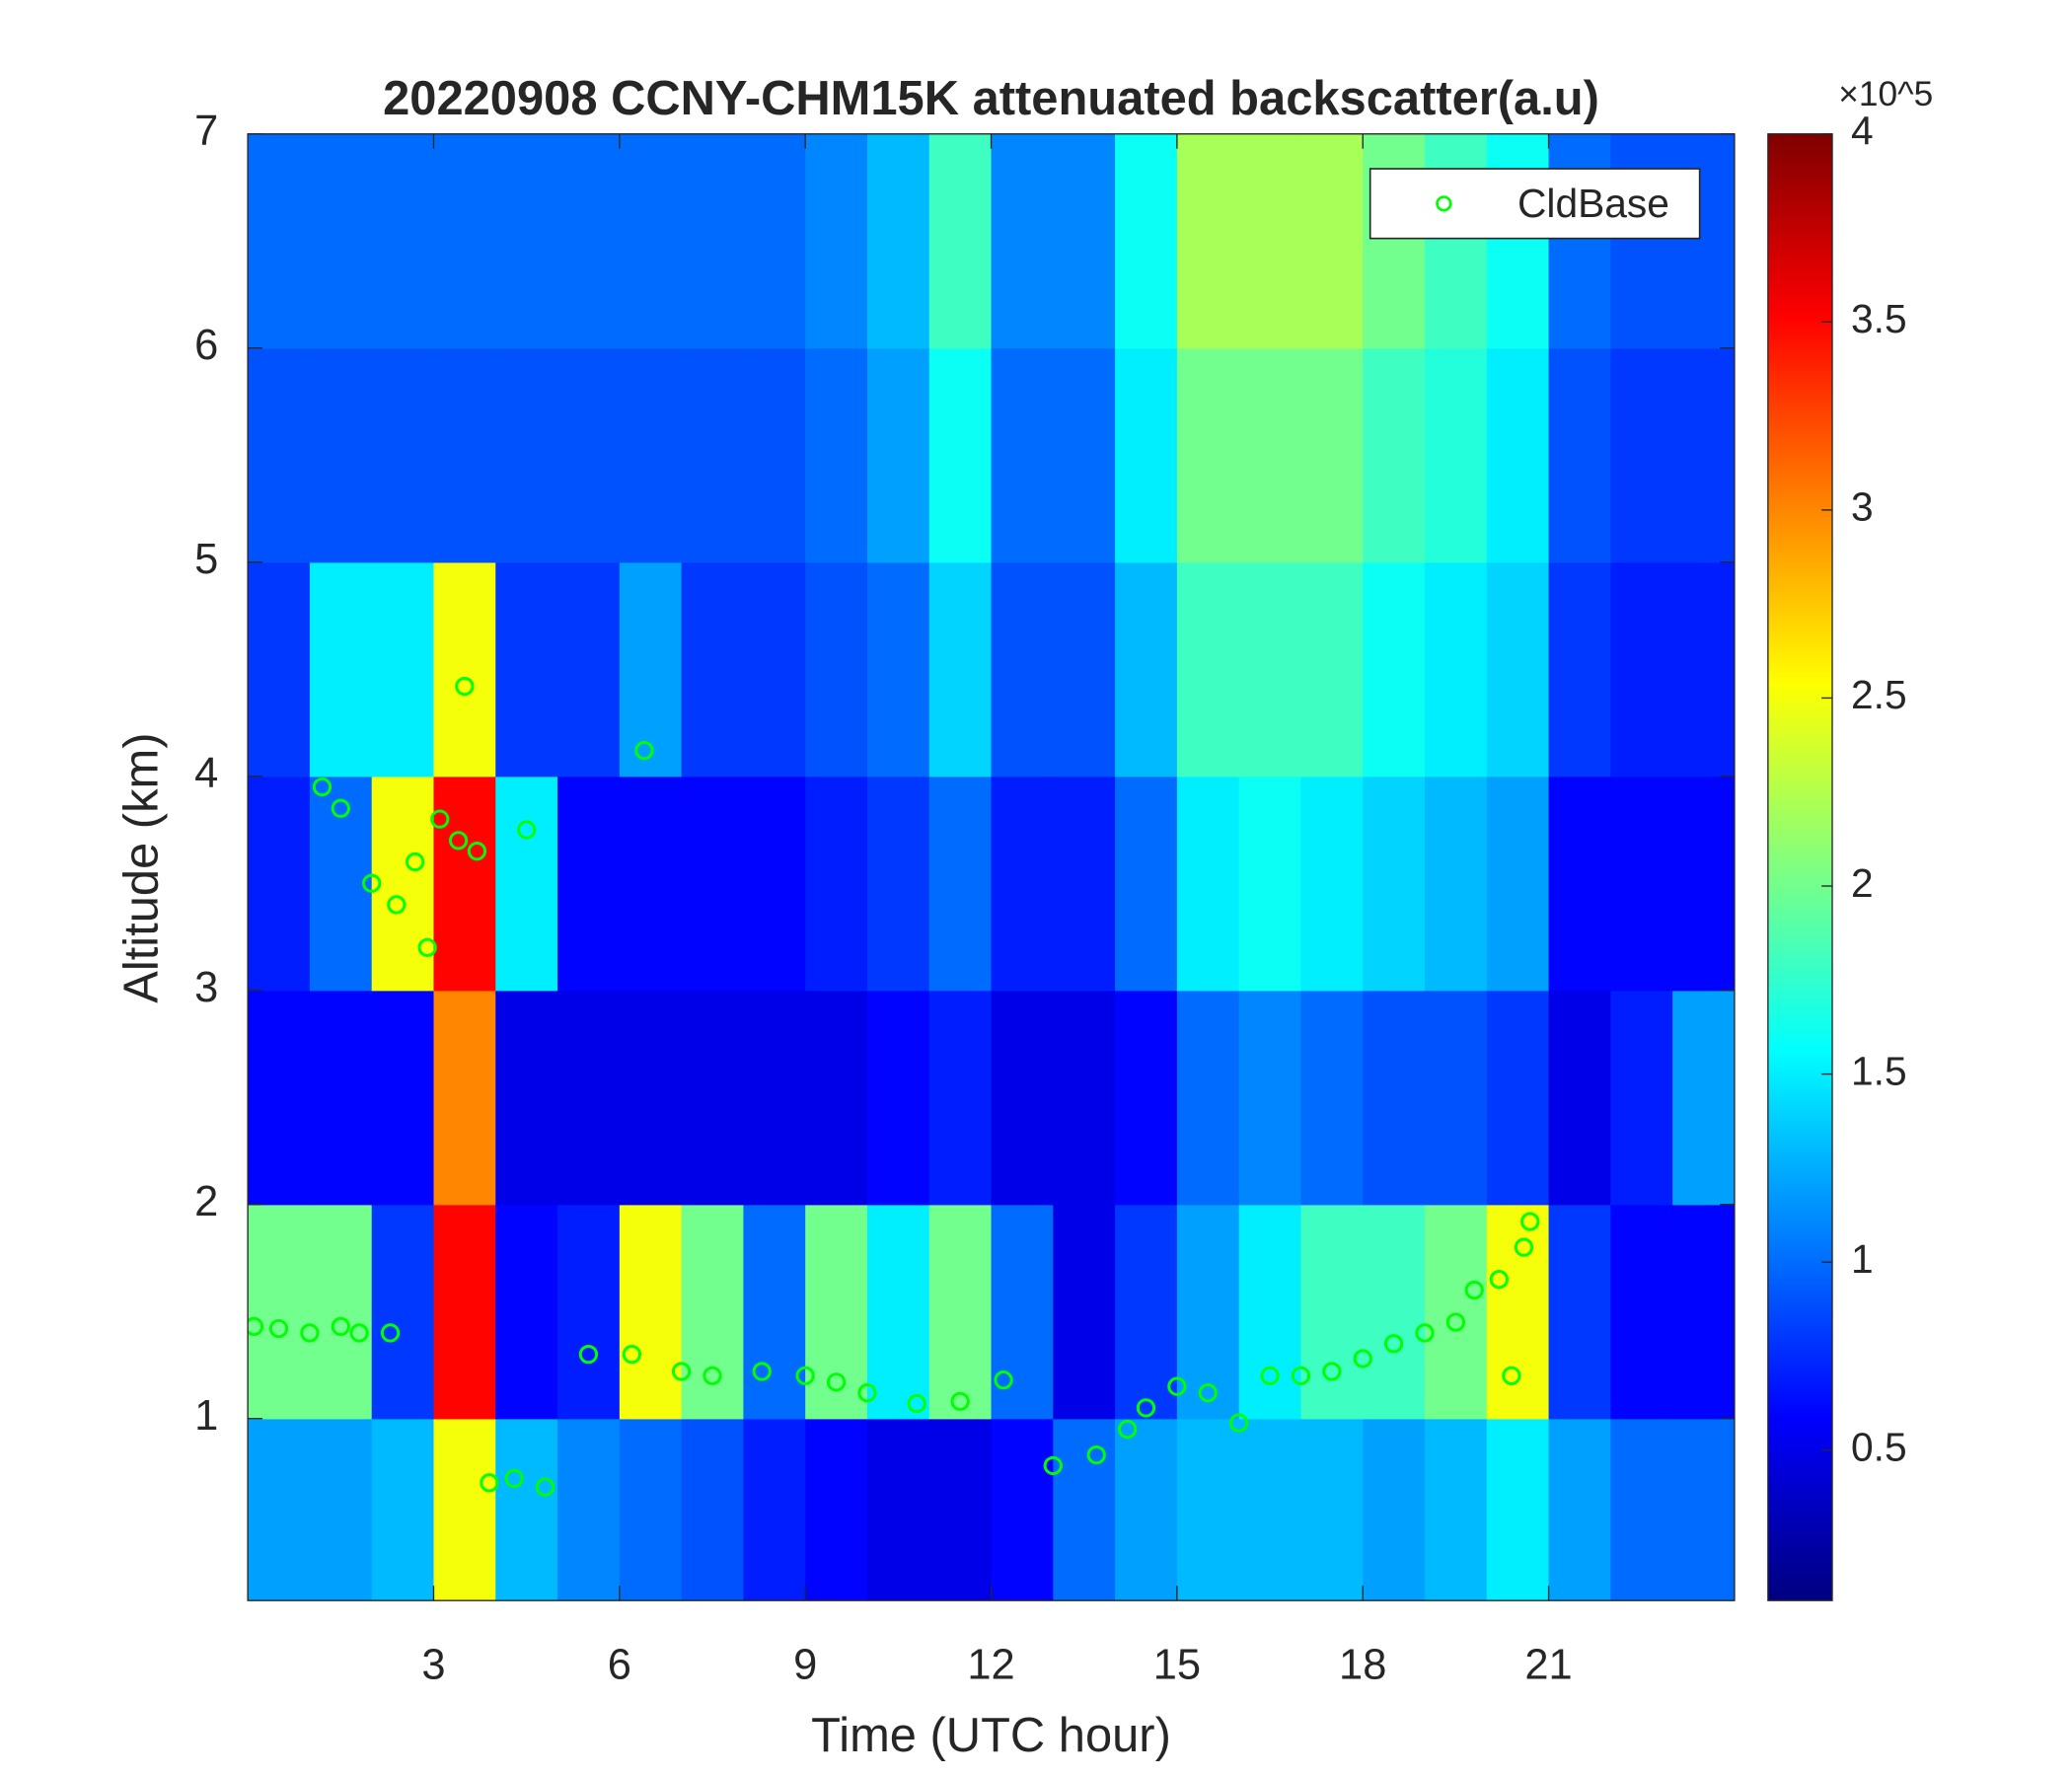  Describe the element at coordinates (1879, 1070) in the screenshot. I see `colorbar-tick-label: 1.5` at that location.